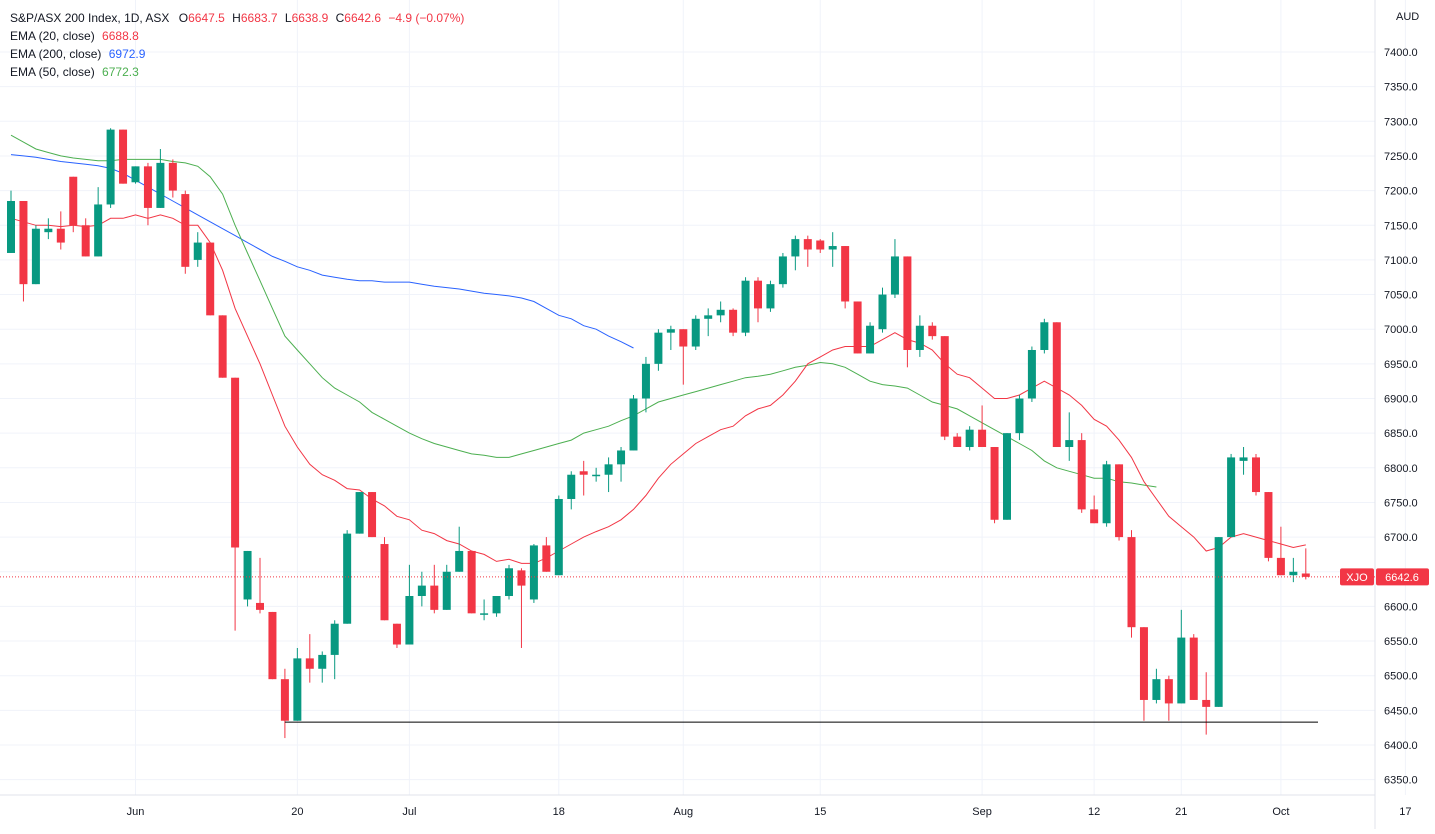  I want to click on price-axis-label: 7000.0, so click(1401, 330).